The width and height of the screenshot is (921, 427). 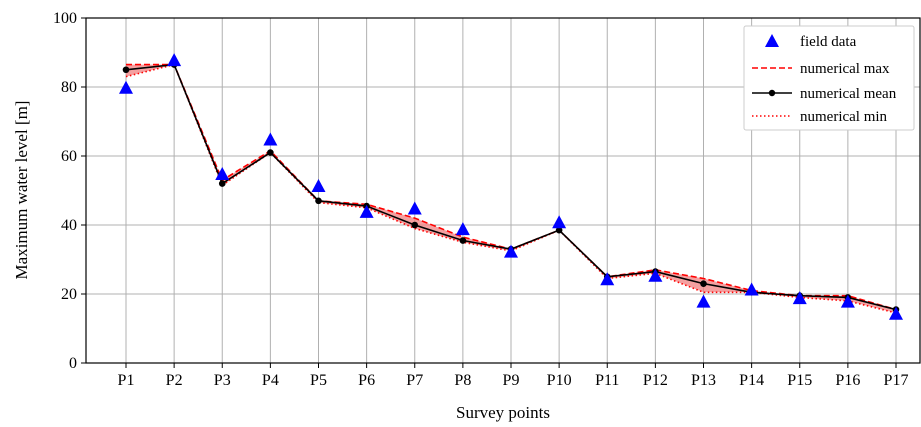 I want to click on x-tick-label: P15, so click(x=799, y=380).